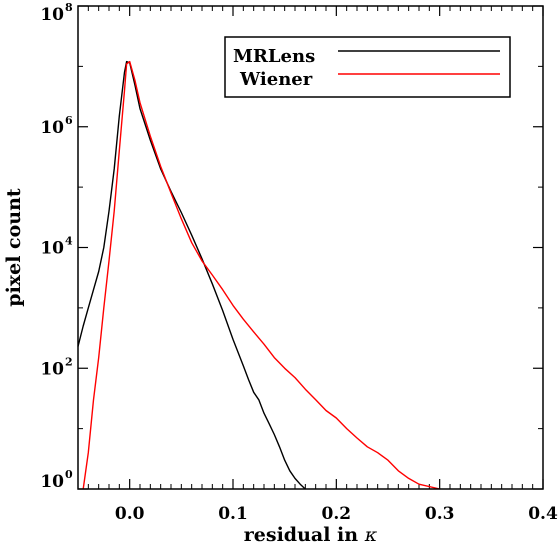 Image resolution: width=559 pixels, height=549 pixels. I want to click on legend-box, so click(367, 67).